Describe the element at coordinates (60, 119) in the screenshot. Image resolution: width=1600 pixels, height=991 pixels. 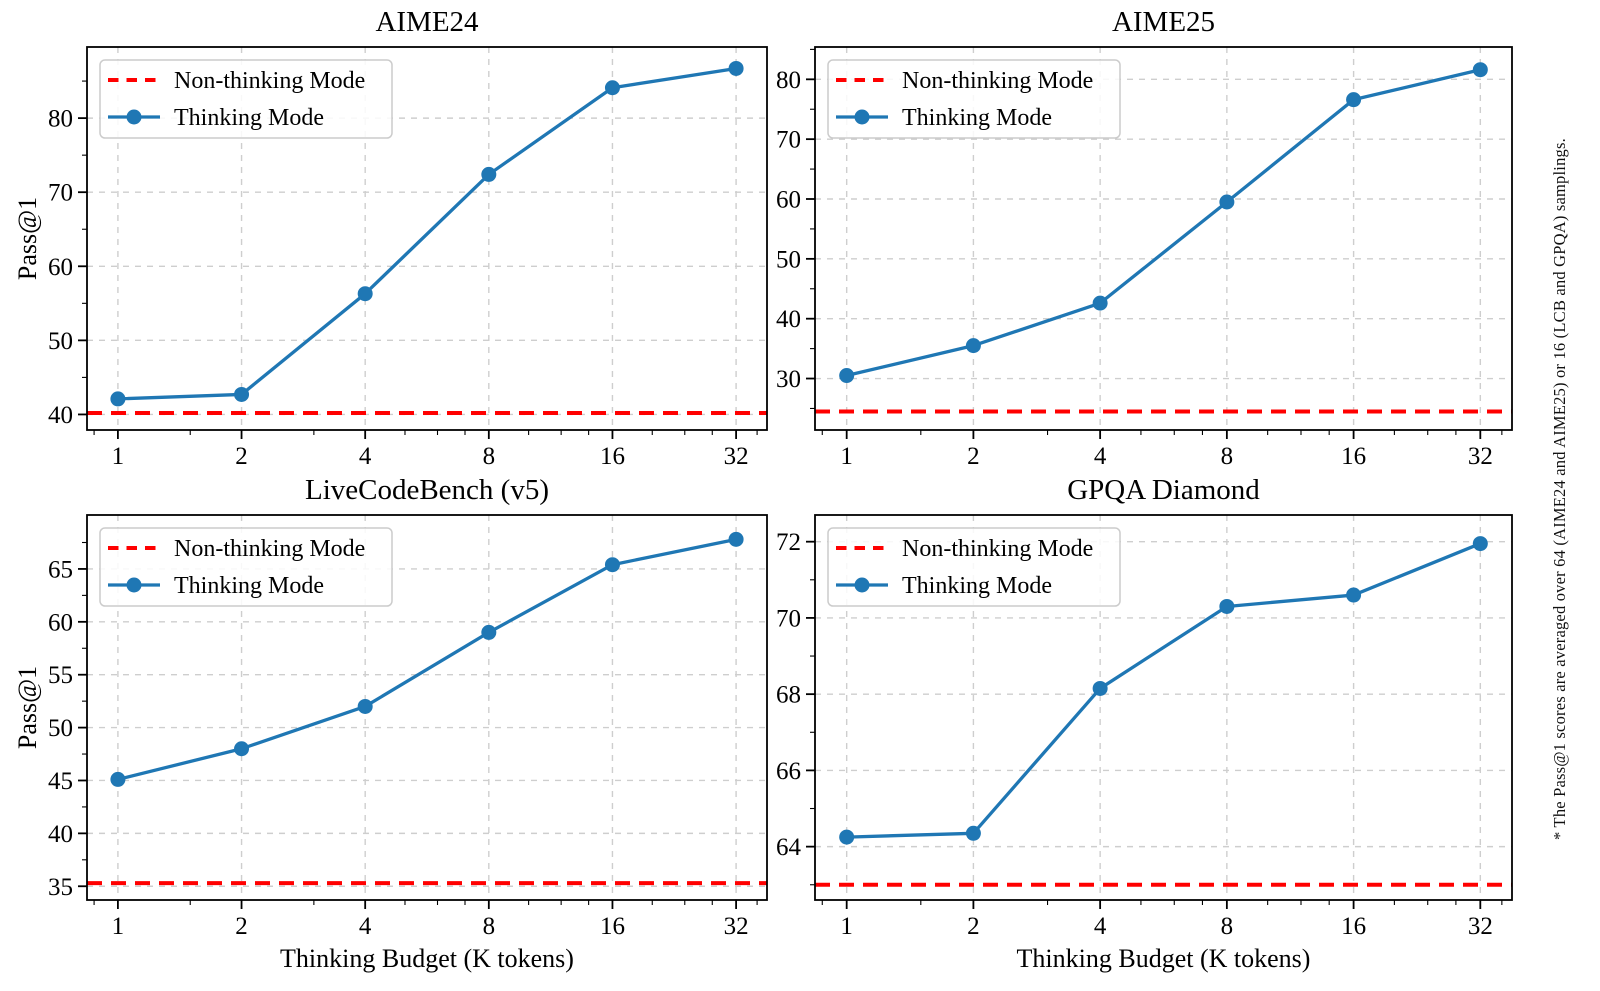
I see `y-tick-label: 80` at that location.